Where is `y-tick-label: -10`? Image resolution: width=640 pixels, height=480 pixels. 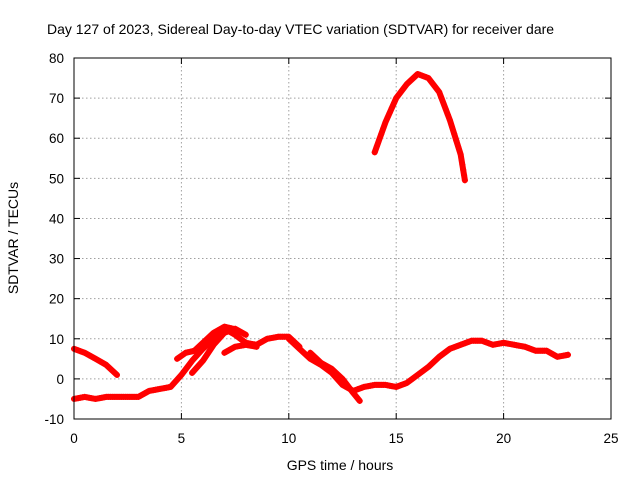 y-tick-label: -10 is located at coordinates (54, 419).